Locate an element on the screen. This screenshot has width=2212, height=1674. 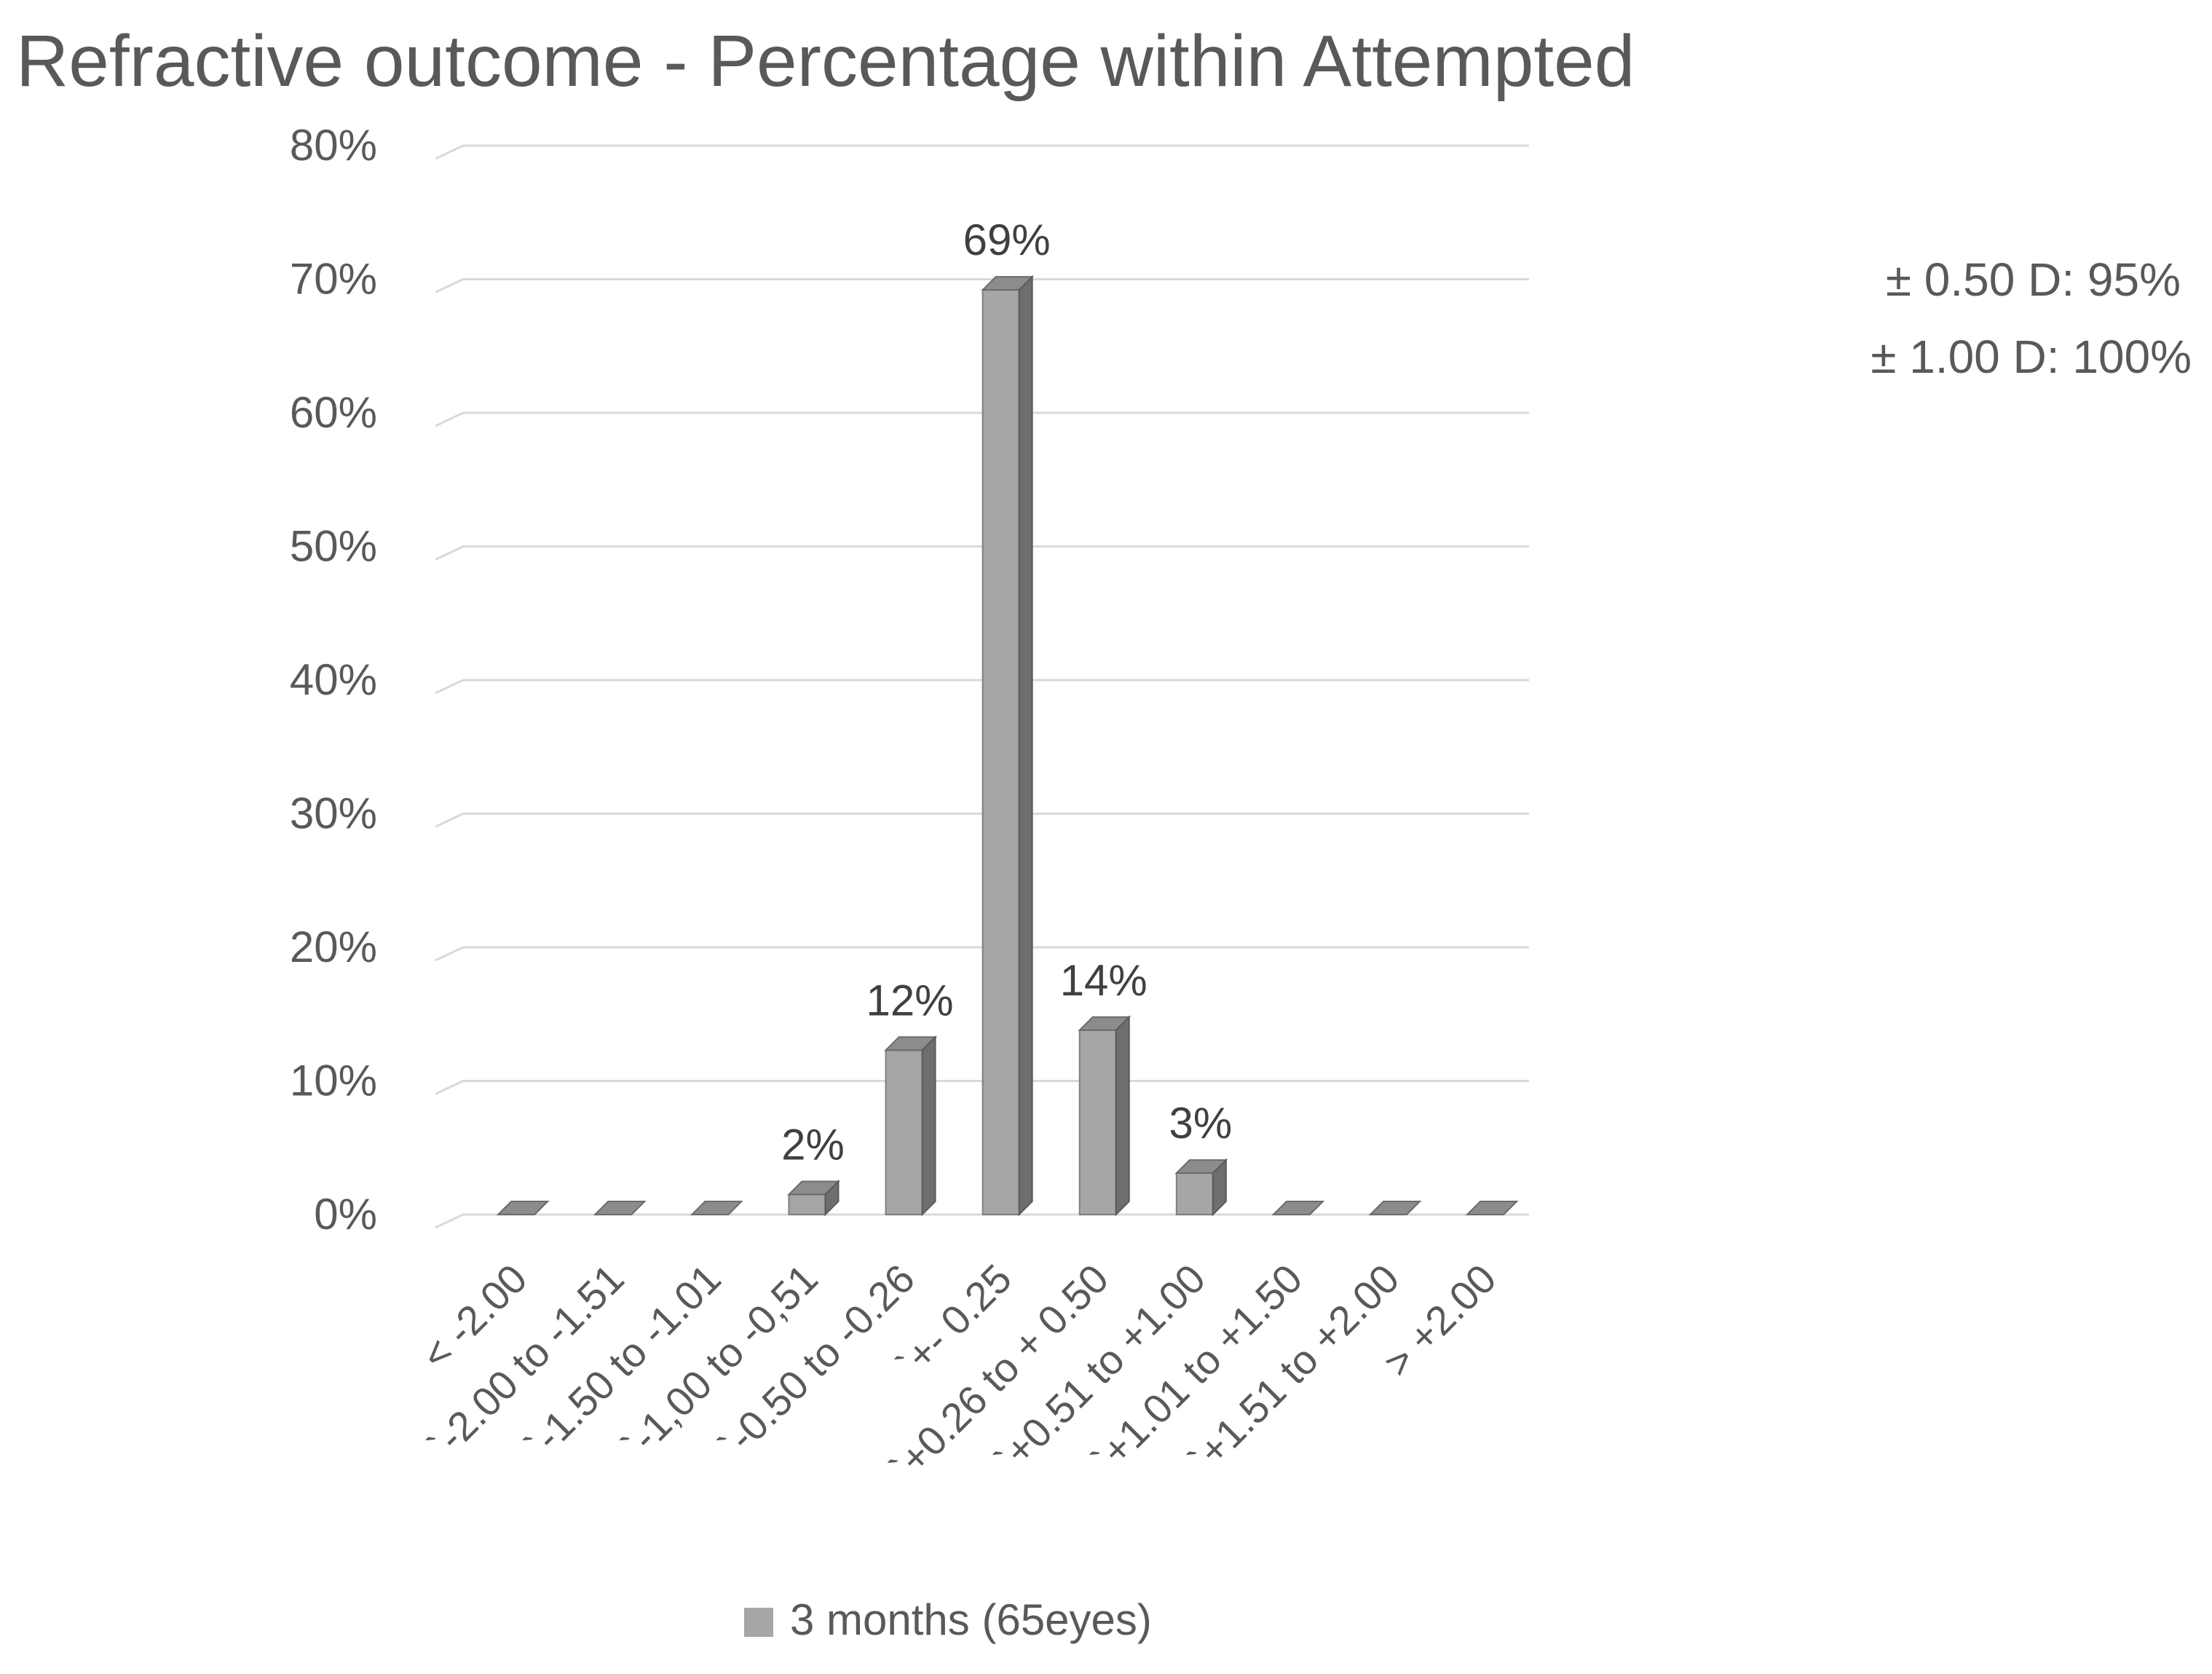
legend-swatch is located at coordinates (758, 1622).